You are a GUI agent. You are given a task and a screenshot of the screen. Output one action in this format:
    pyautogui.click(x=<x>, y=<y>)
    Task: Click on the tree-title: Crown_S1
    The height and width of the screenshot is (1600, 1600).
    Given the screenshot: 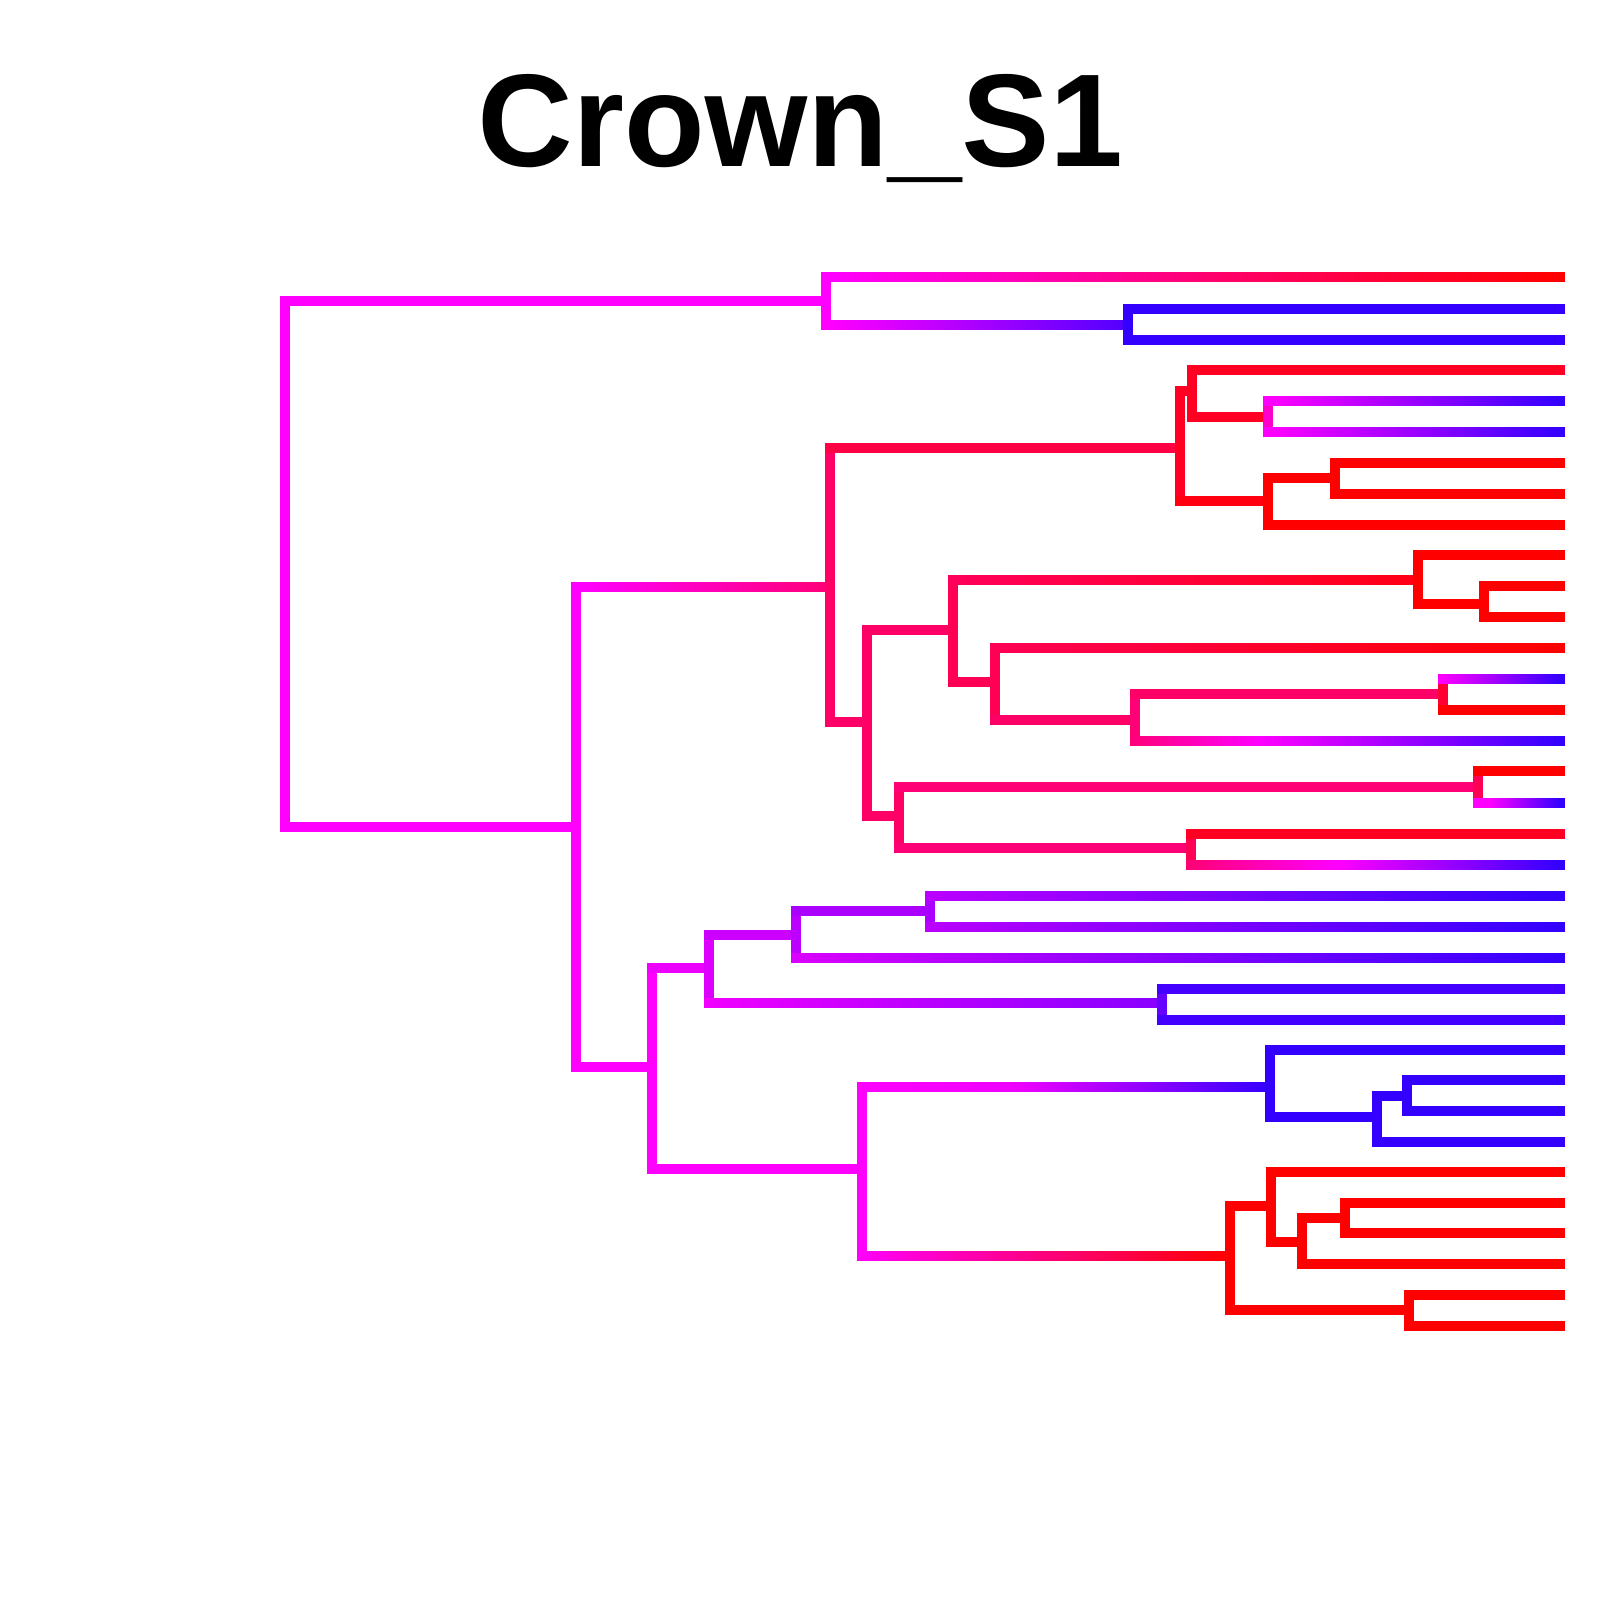 What is the action you would take?
    pyautogui.click(x=800, y=120)
    